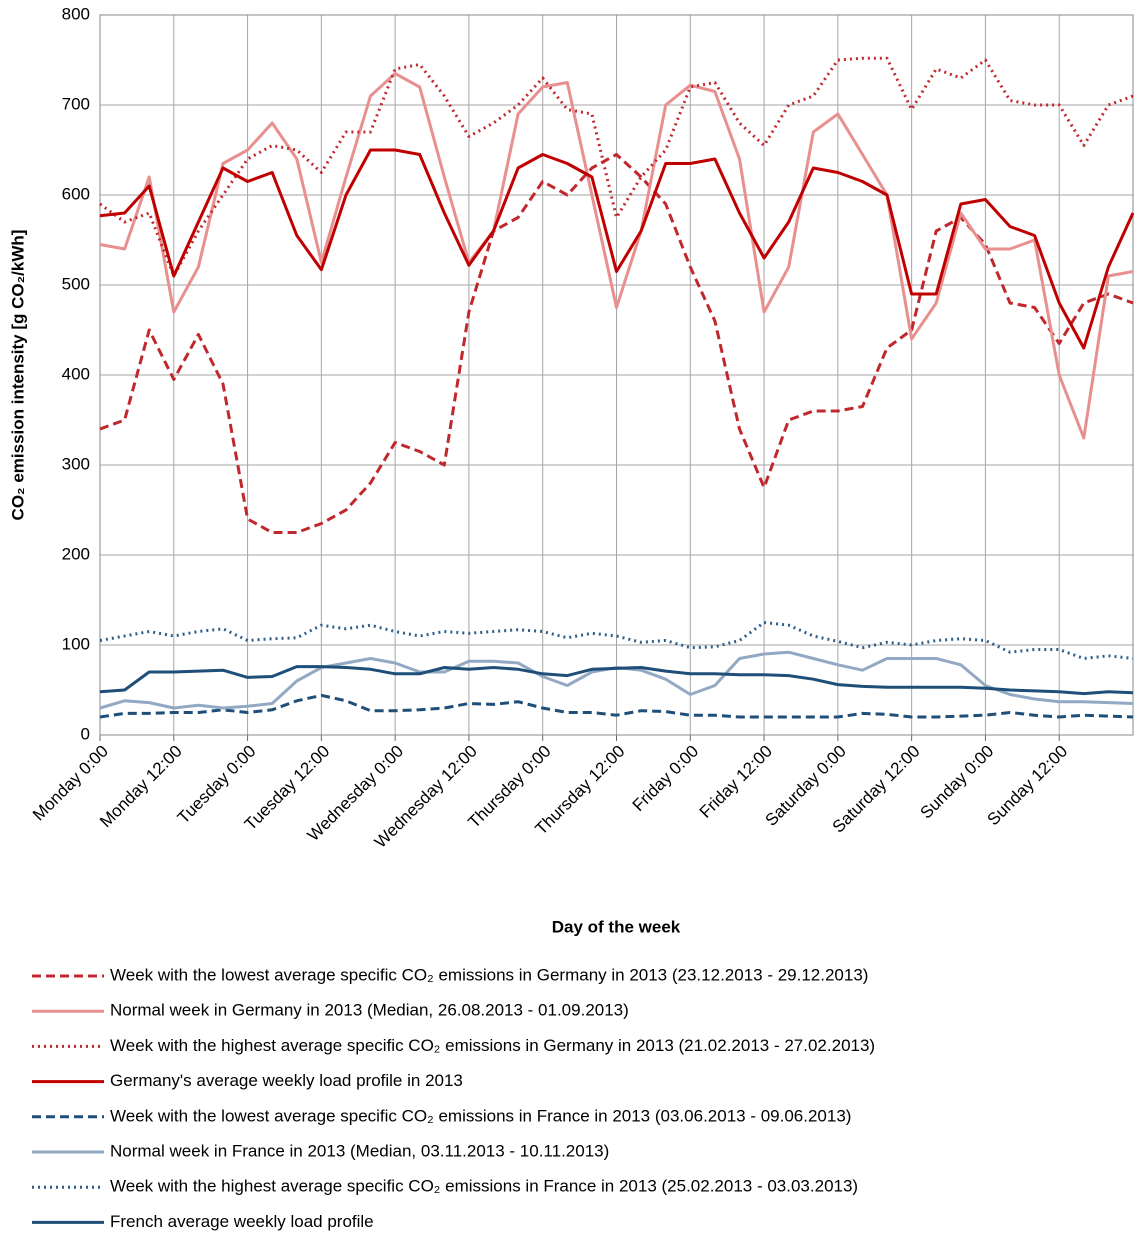 The width and height of the screenshot is (1137, 1245). Describe the element at coordinates (76, 553) in the screenshot. I see `y-tick-label: 200` at that location.